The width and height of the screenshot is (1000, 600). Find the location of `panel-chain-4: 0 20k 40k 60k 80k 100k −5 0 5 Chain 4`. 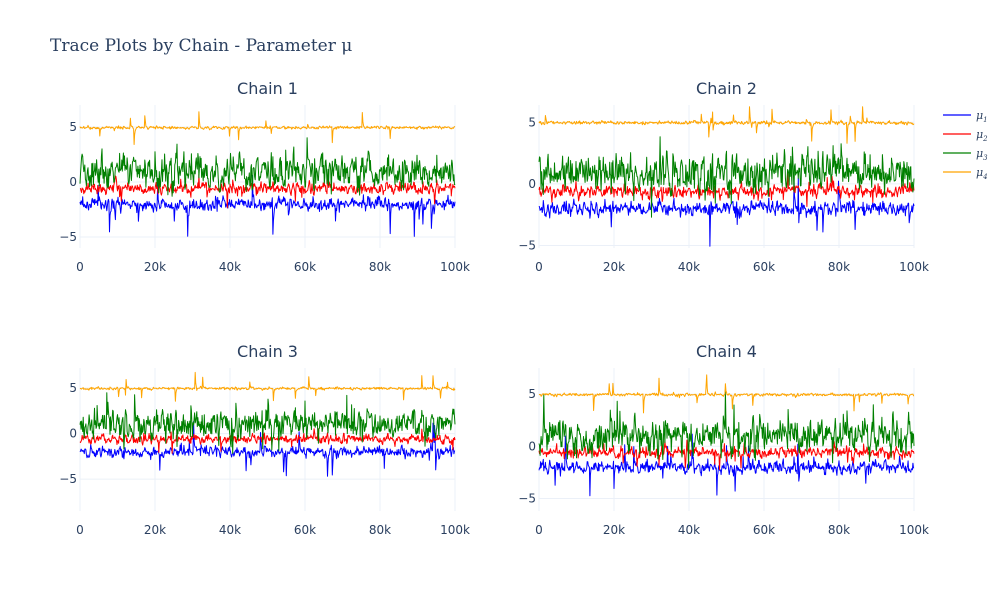

panel-chain-4: 0 20k 40k 60k 80k 100k −5 0 5 Chain 4 is located at coordinates (723, 439).